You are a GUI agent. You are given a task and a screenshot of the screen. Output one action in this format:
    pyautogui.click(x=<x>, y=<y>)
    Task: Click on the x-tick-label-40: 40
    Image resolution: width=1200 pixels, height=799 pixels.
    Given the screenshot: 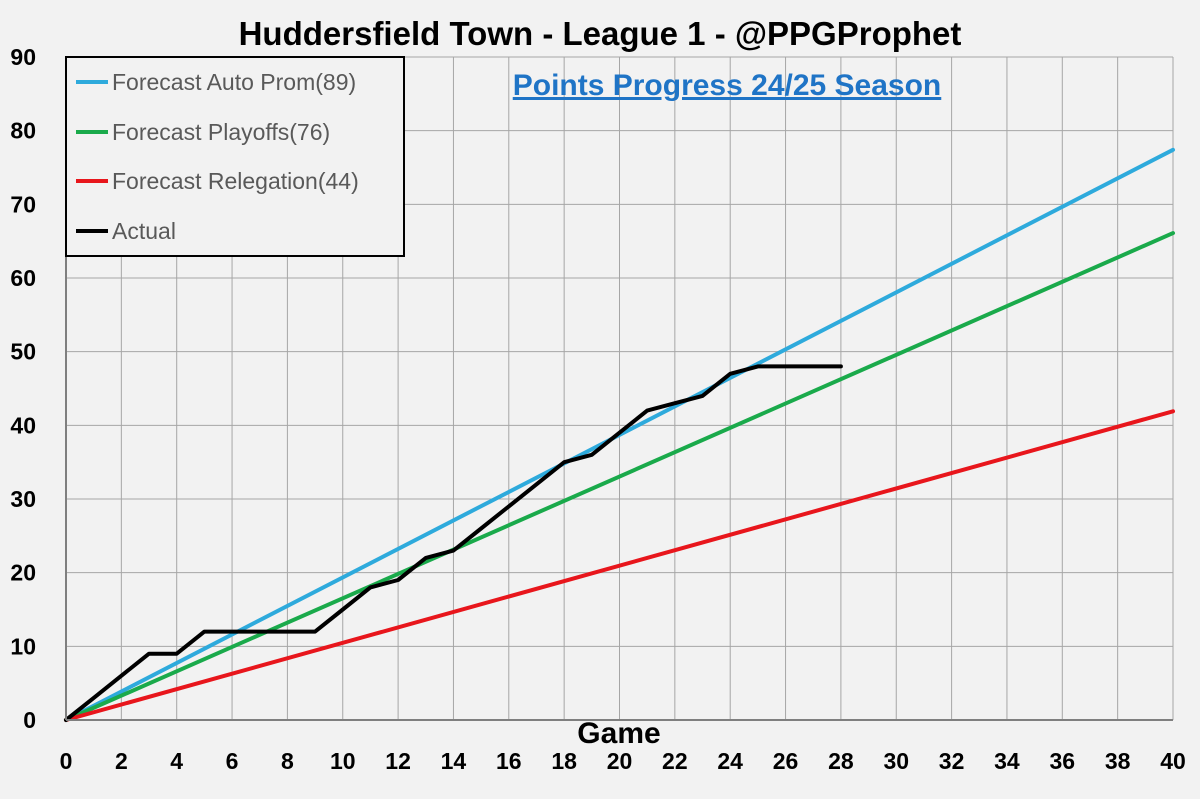 What is the action you would take?
    pyautogui.click(x=1173, y=761)
    